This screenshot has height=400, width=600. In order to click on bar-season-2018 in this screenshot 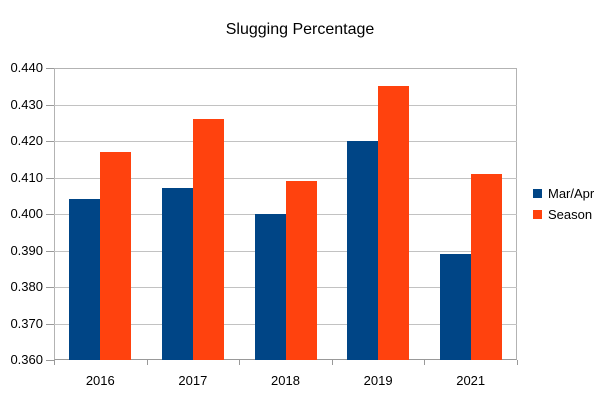, I will do `click(301, 270)`.